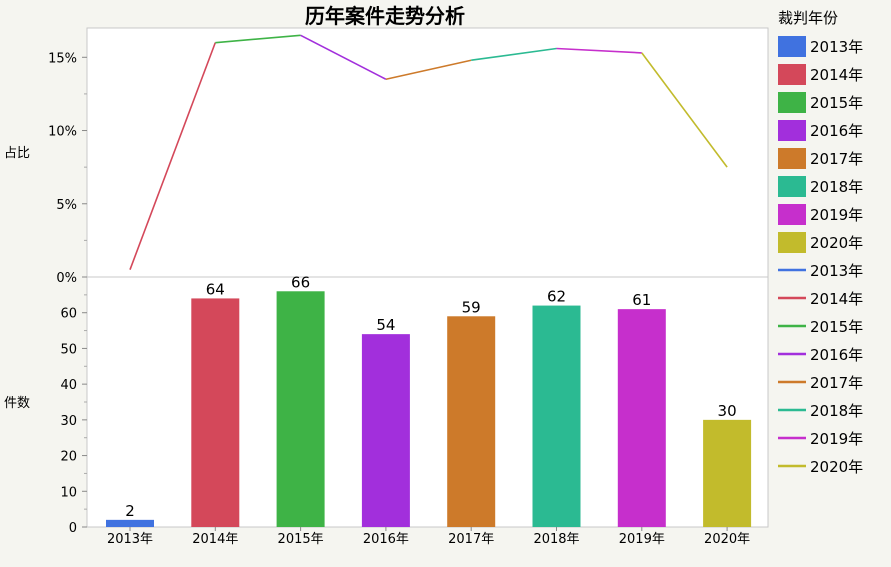 The image size is (891, 567). I want to click on line-y-axis-label: 占比, so click(17, 153).